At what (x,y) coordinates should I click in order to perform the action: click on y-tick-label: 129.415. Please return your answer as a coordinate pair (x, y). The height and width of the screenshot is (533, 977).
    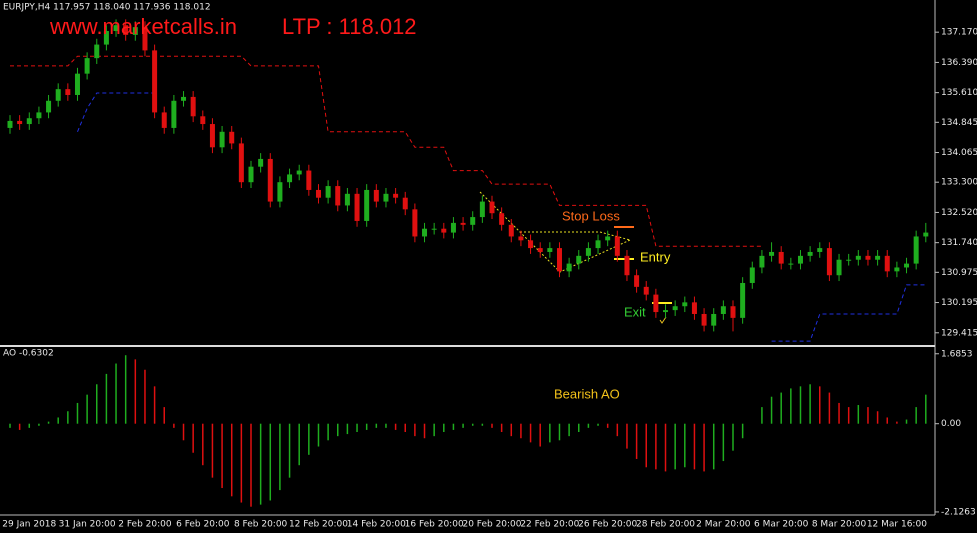
    Looking at the image, I should click on (959, 333).